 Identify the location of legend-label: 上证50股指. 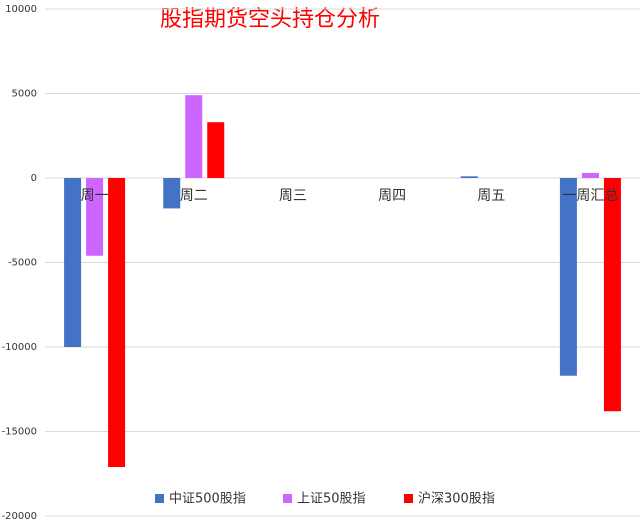
(331, 499).